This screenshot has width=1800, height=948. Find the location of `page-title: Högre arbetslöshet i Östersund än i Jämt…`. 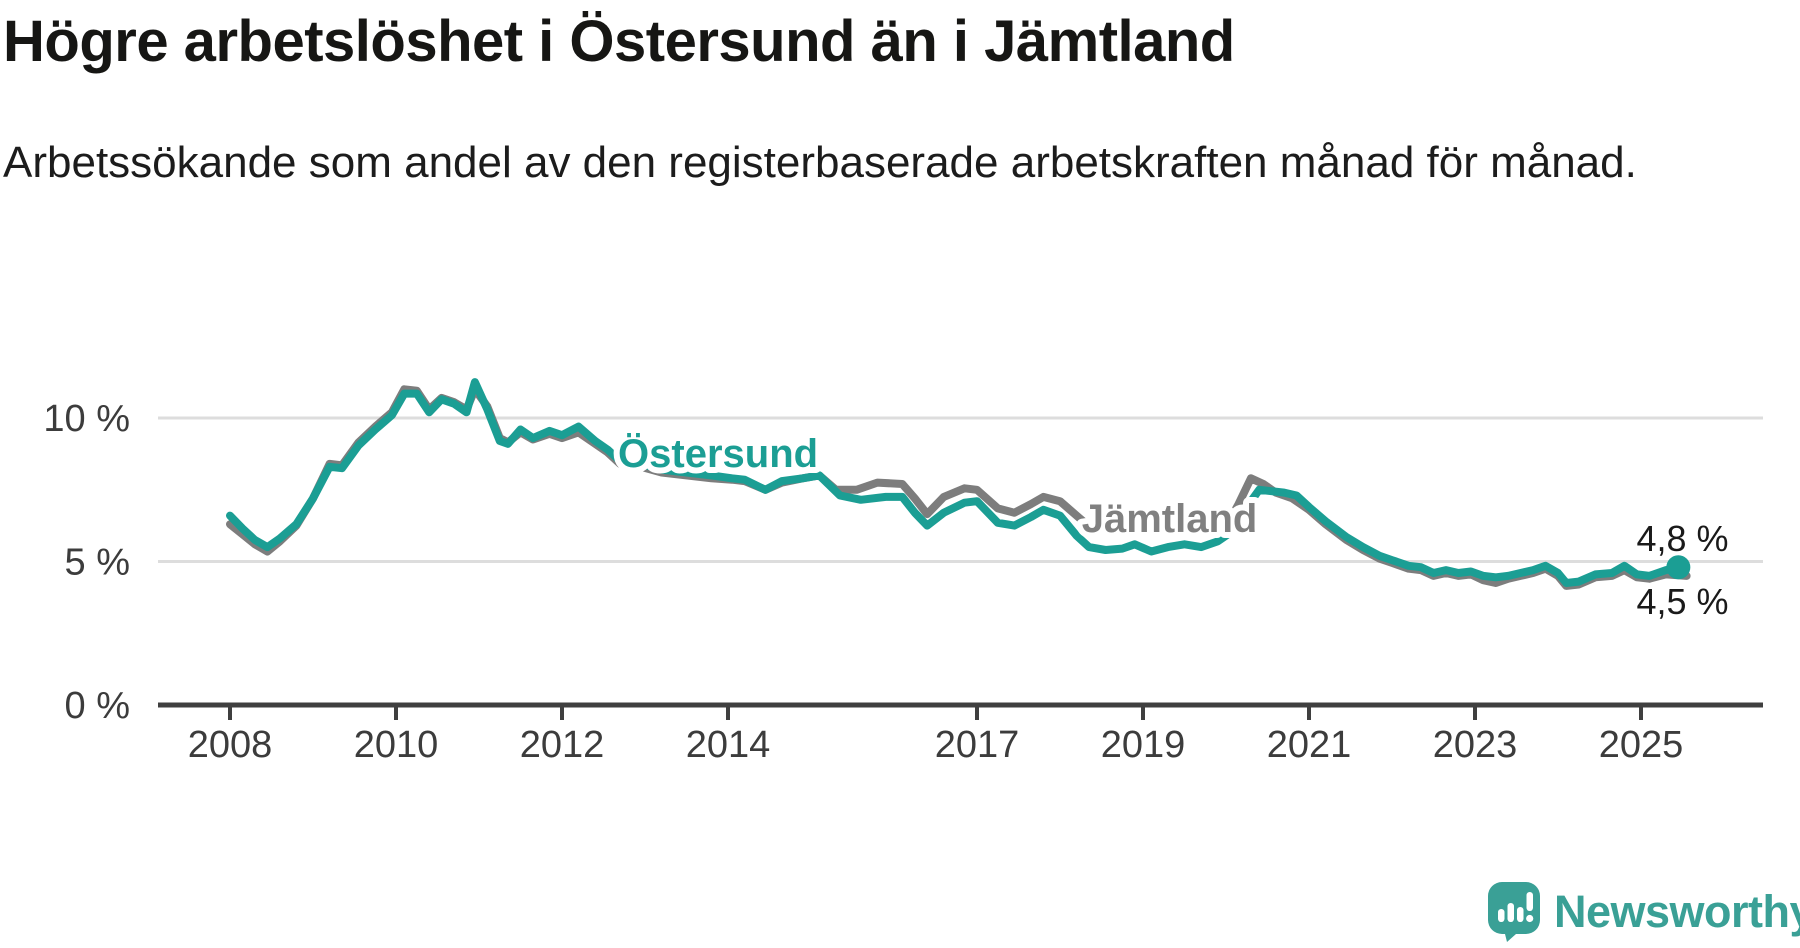

page-title: Högre arbetslöshet i Östersund än i Jämt… is located at coordinates (619, 41).